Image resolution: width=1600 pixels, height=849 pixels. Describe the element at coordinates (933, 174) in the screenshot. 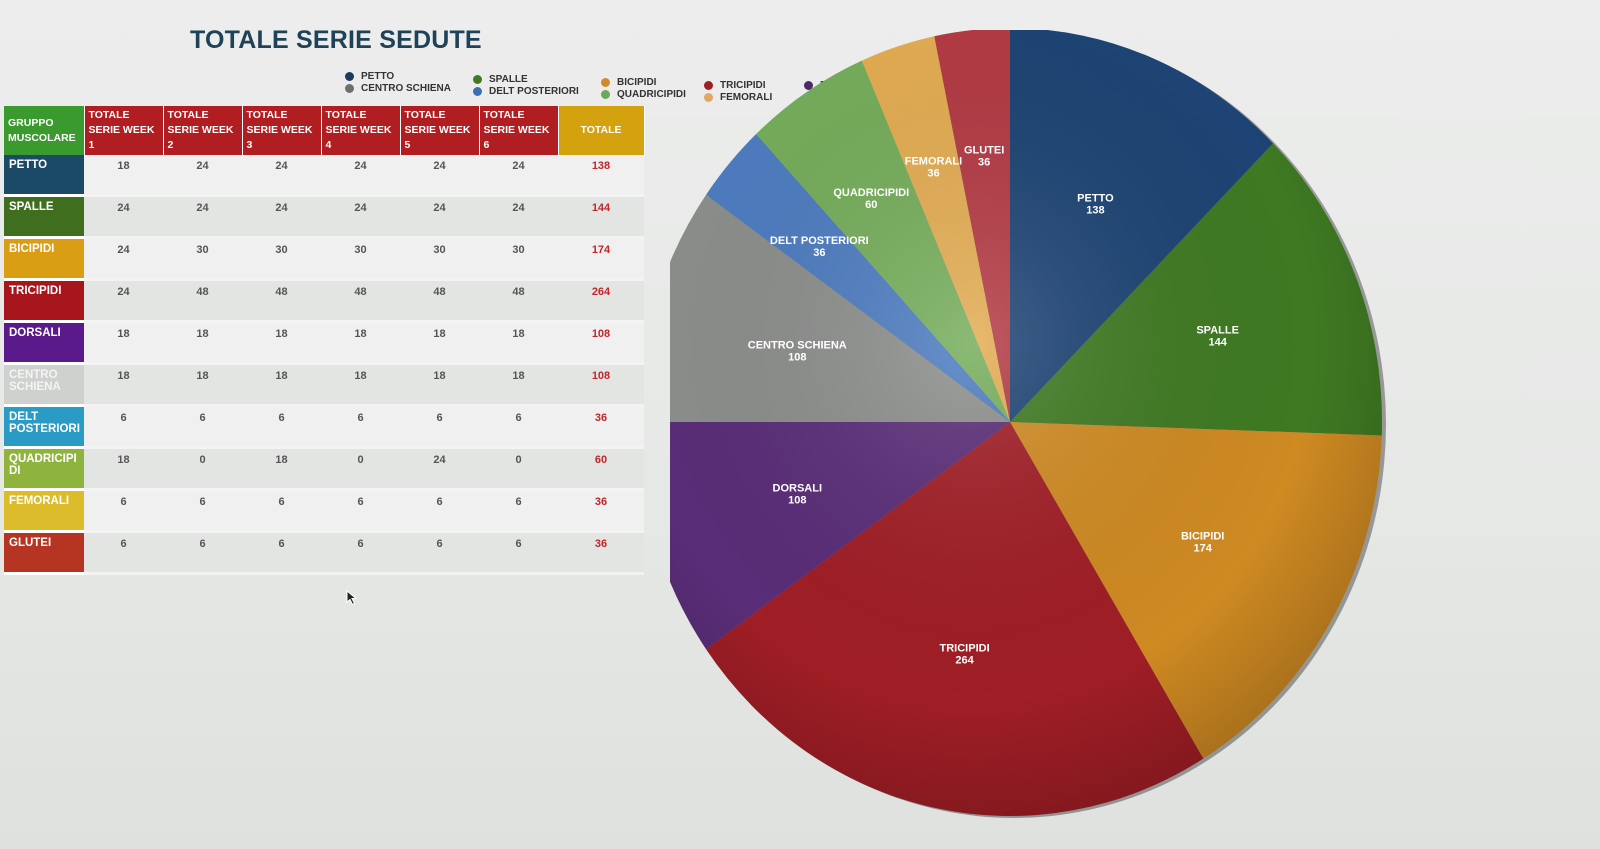

I see `slice-value-femorali: 36` at that location.